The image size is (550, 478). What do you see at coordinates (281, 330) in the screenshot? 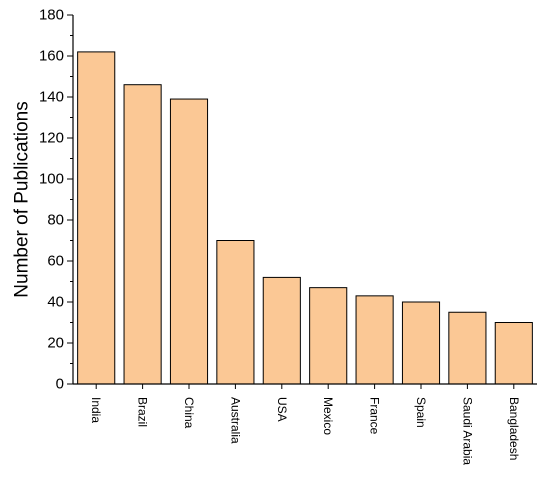
I see `bar-usa` at bounding box center [281, 330].